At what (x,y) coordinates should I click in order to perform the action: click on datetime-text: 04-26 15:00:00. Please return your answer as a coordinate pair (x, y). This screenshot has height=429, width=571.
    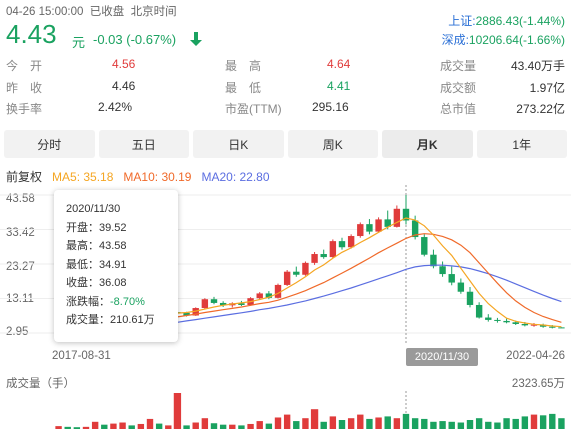
    Looking at the image, I should click on (45, 12).